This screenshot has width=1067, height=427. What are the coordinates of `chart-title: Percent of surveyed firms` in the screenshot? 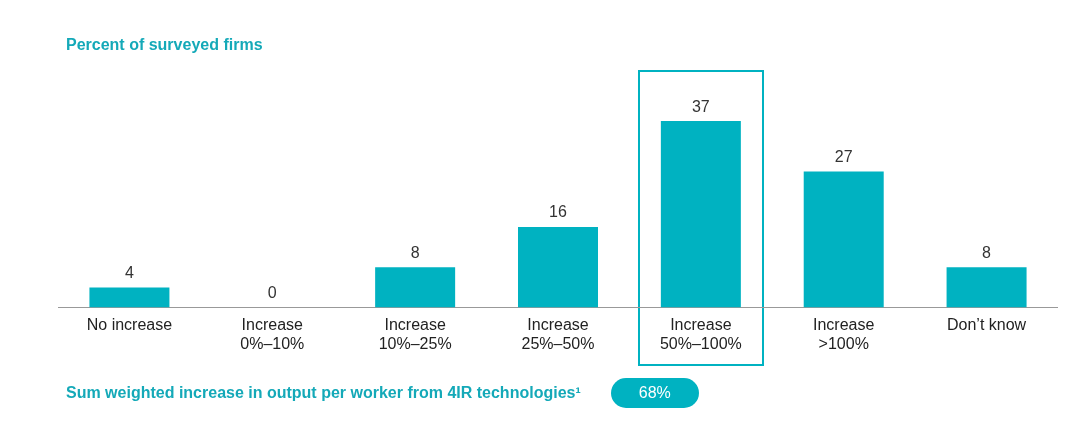 It's located at (164, 45).